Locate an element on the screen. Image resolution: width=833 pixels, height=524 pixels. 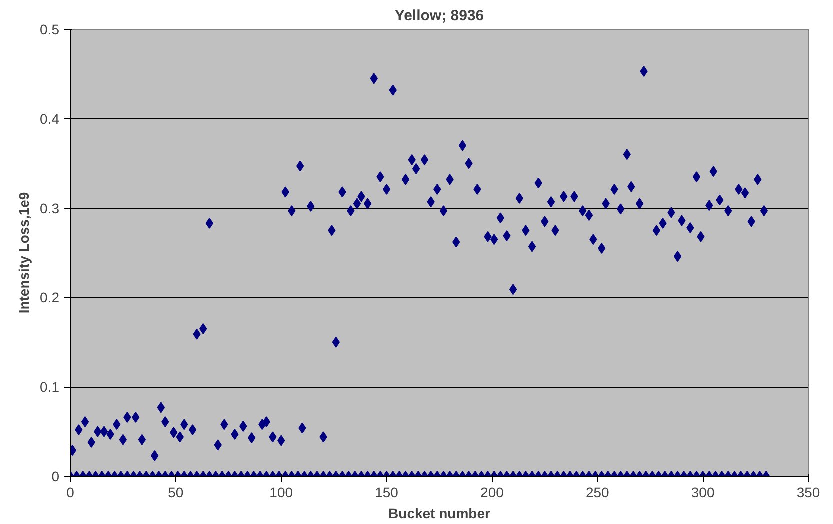
x-axis-title: Bucket number is located at coordinates (440, 514).